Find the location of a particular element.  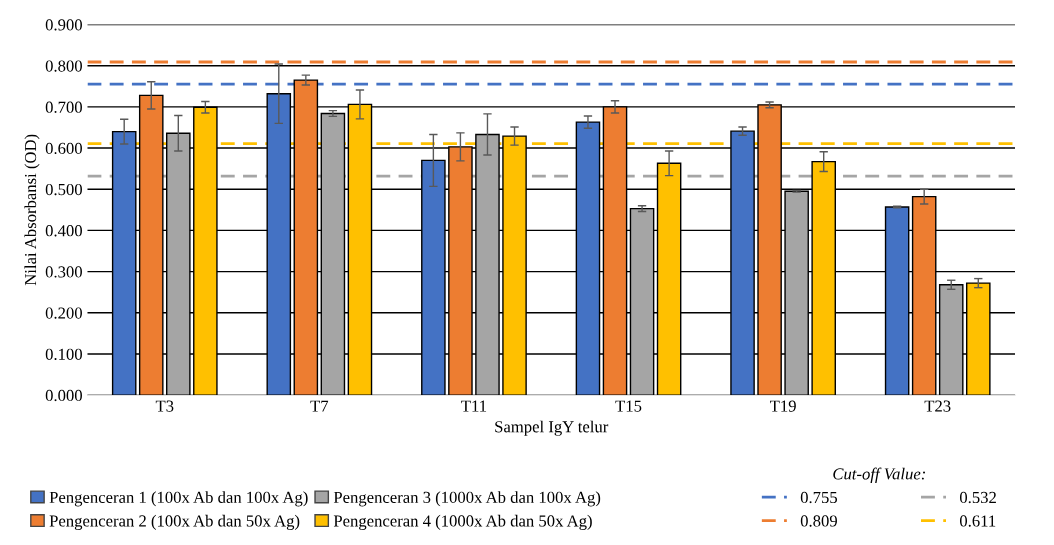

legend-label: Pengenceran 3 (1000x Ab dan 100x Ag) is located at coordinates (467, 499).